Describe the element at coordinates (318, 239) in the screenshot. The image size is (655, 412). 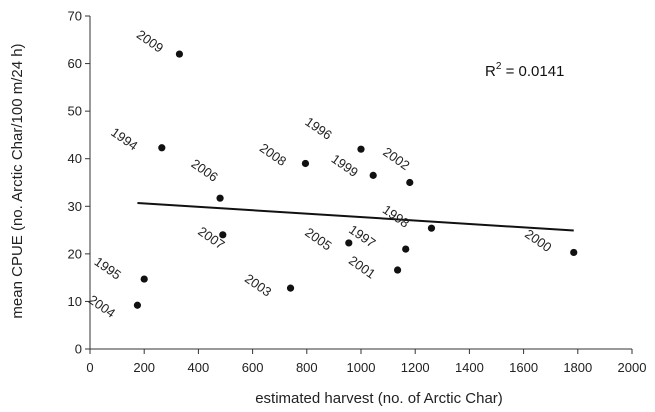
I see `data-point-label: 2005` at that location.